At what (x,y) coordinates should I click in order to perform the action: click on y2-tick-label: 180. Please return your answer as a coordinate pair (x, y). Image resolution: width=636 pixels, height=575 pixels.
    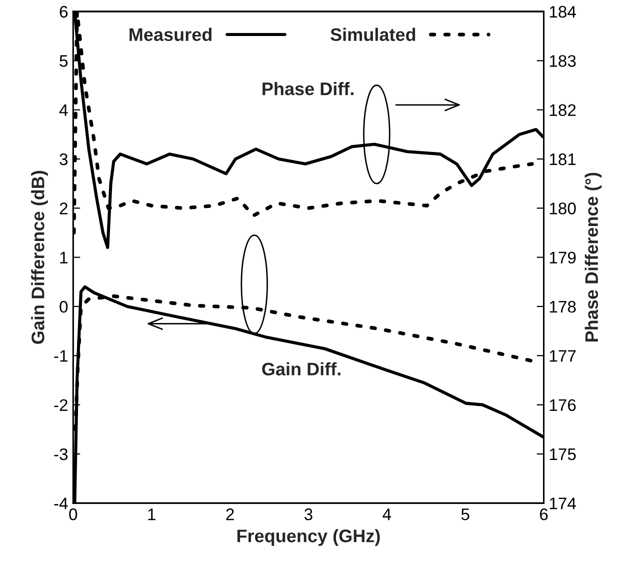
    Looking at the image, I should click on (563, 208).